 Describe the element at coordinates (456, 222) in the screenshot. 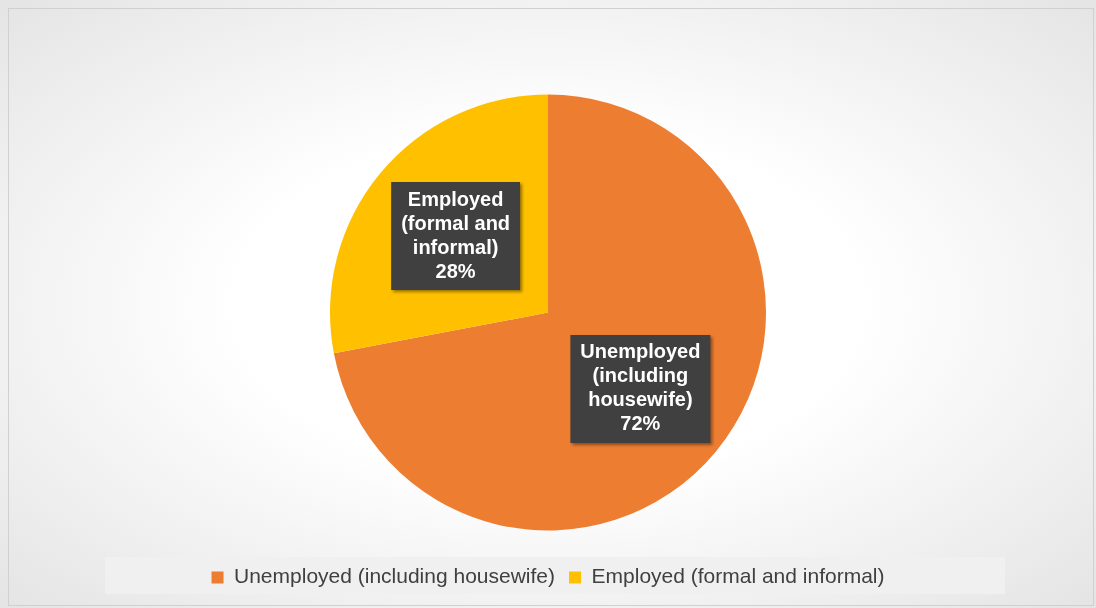

I see `slice-label: Employed (formal and informal)` at that location.